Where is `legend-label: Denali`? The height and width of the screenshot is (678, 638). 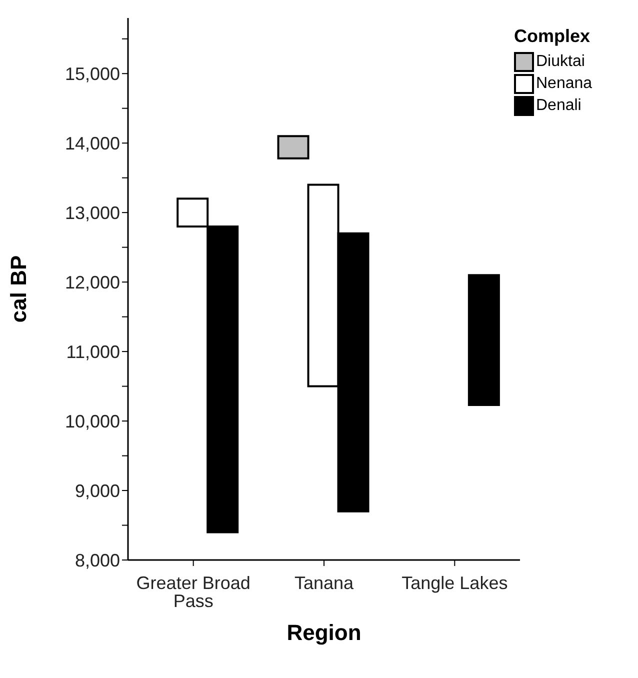
legend-label: Denali is located at coordinates (559, 106).